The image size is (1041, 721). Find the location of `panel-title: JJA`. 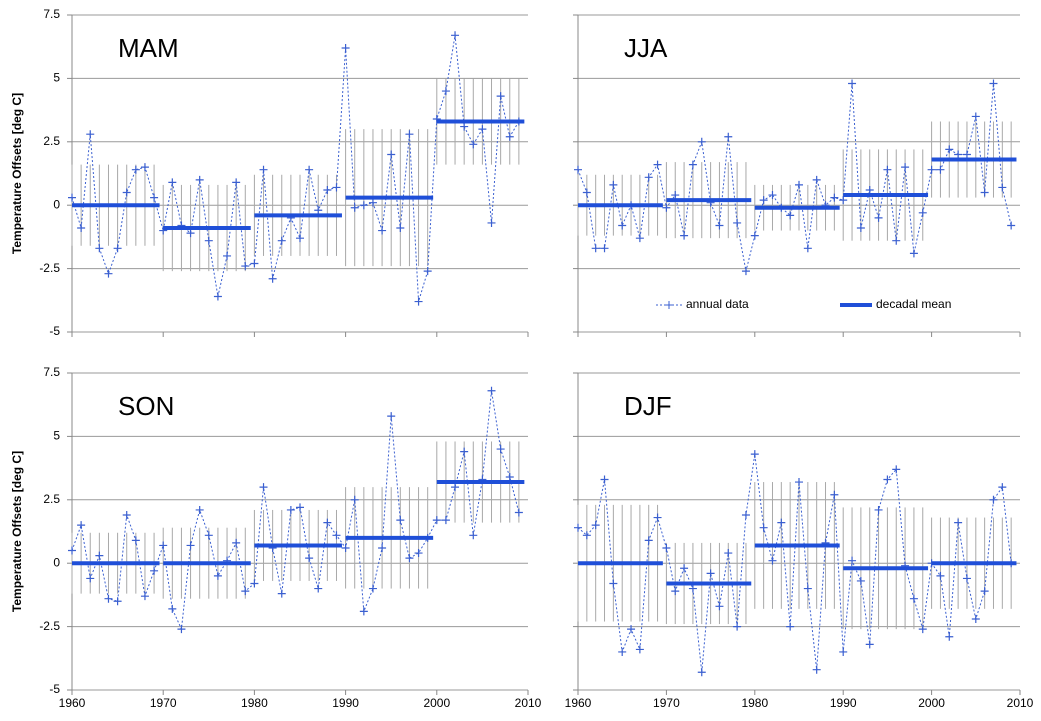

panel-title: JJA is located at coordinates (646, 48).